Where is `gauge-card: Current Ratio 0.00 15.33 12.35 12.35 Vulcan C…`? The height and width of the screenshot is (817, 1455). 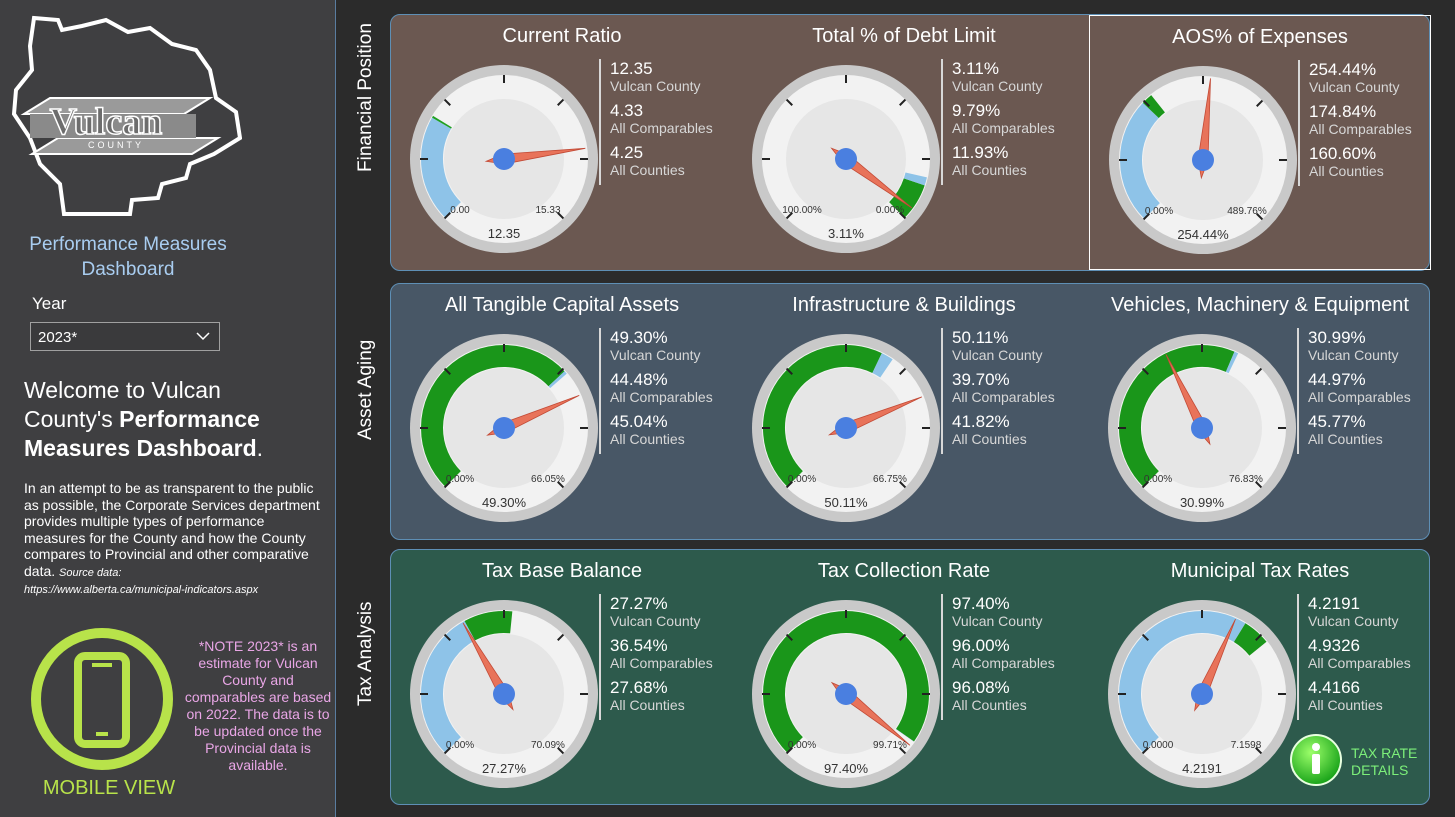 gauge-card: Current Ratio 0.00 15.33 12.35 12.35 Vulcan C… is located at coordinates (562, 142).